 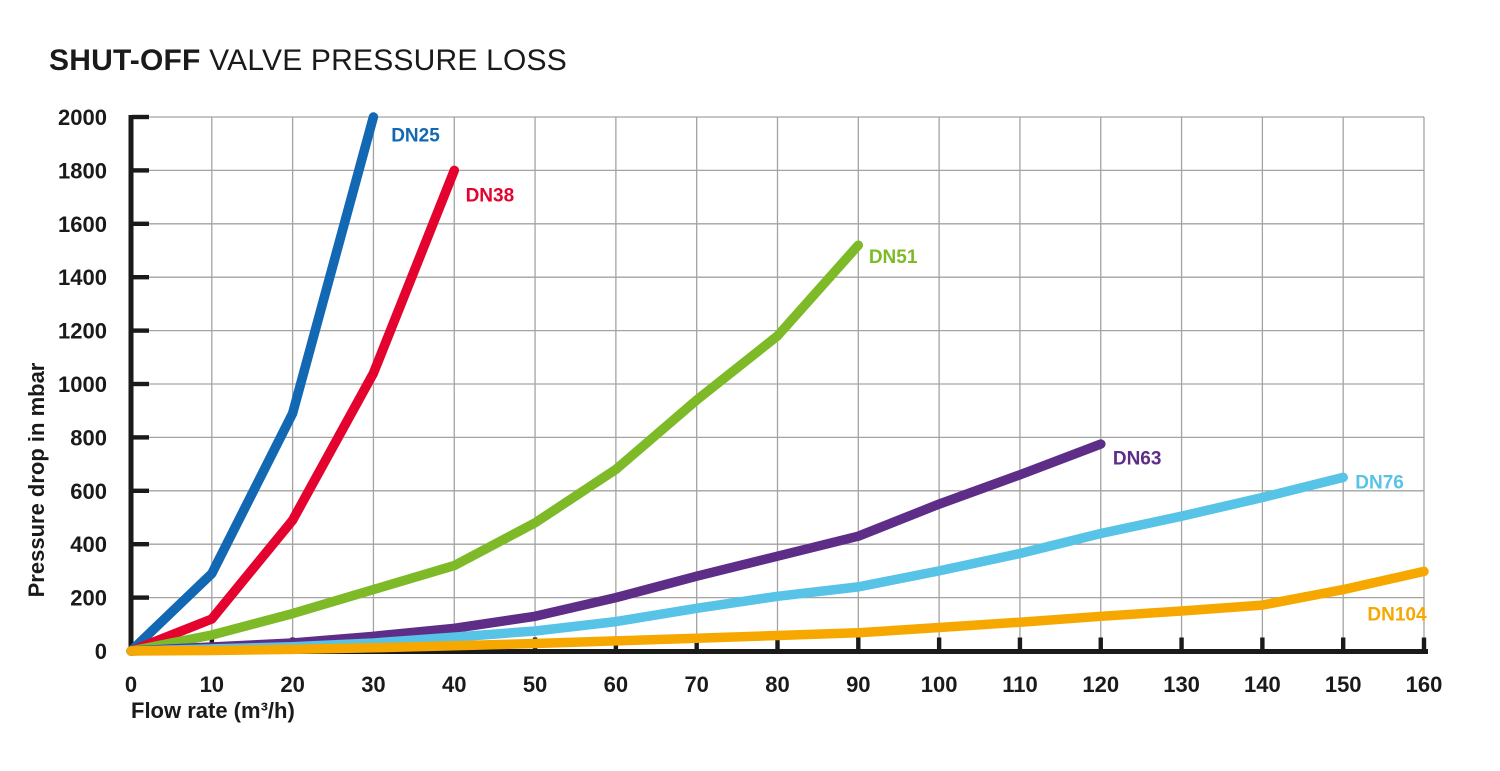 I want to click on x-tick-label: 90, so click(x=858, y=684).